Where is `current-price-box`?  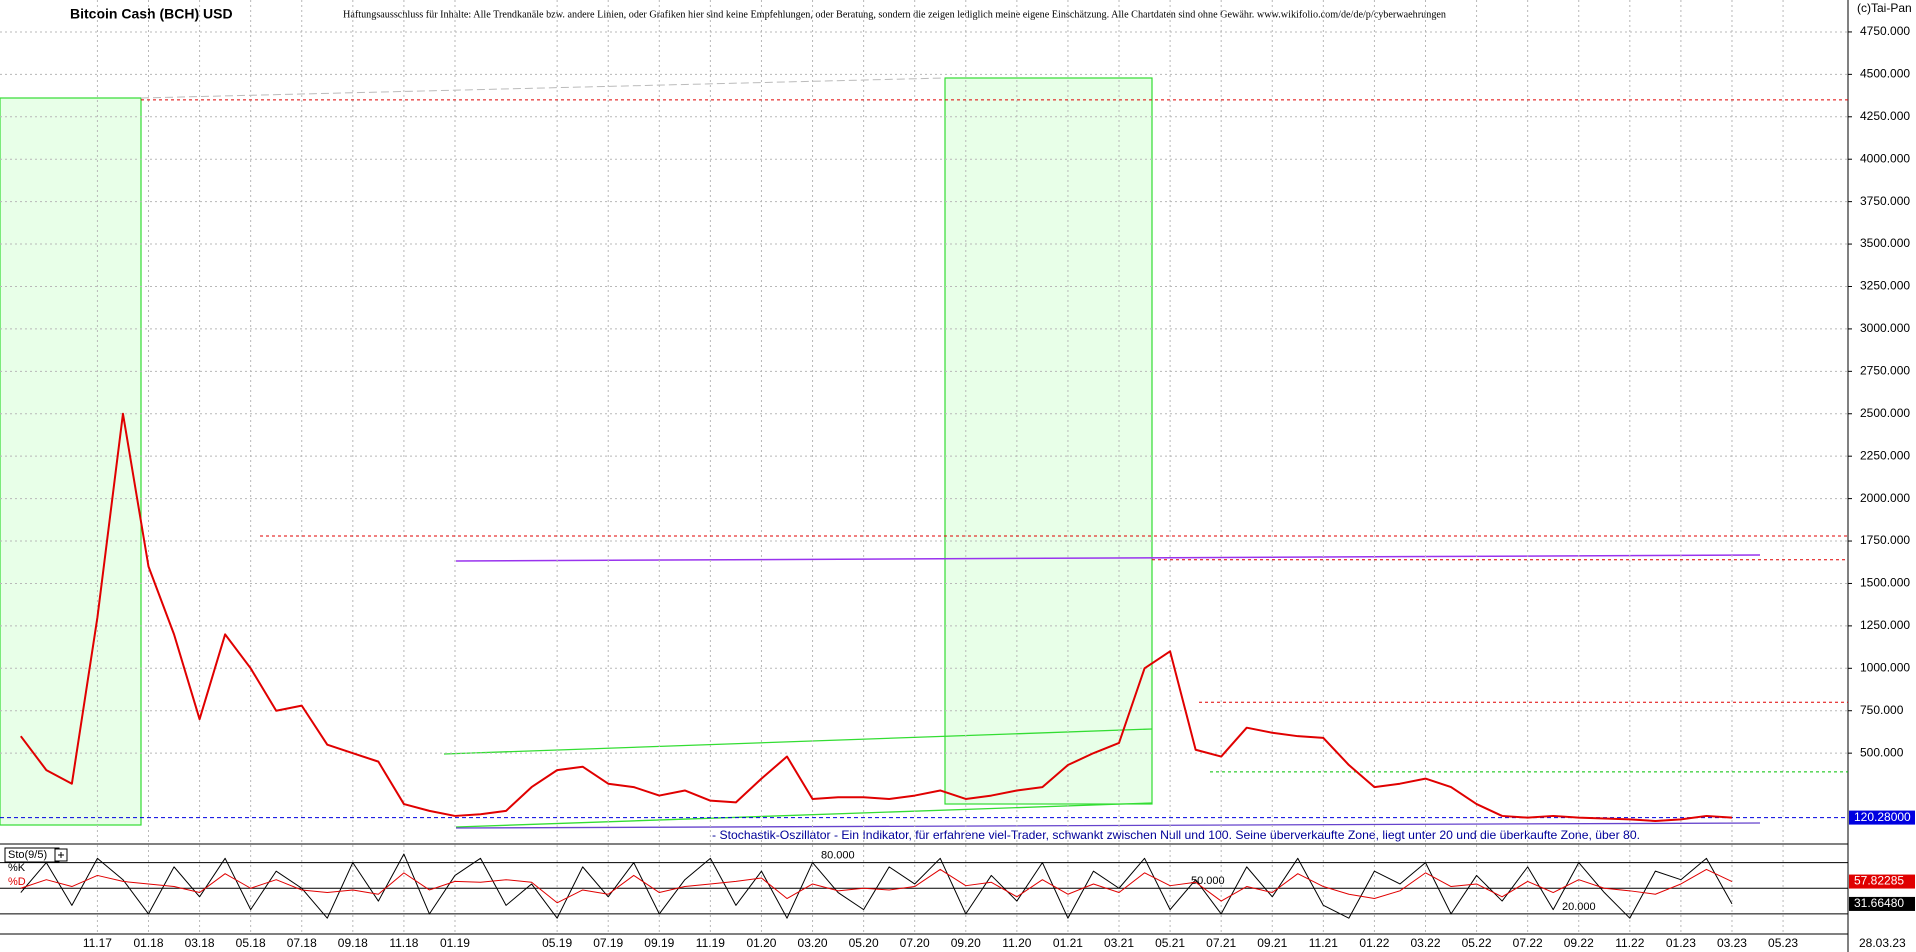 current-price-box is located at coordinates (1882, 817).